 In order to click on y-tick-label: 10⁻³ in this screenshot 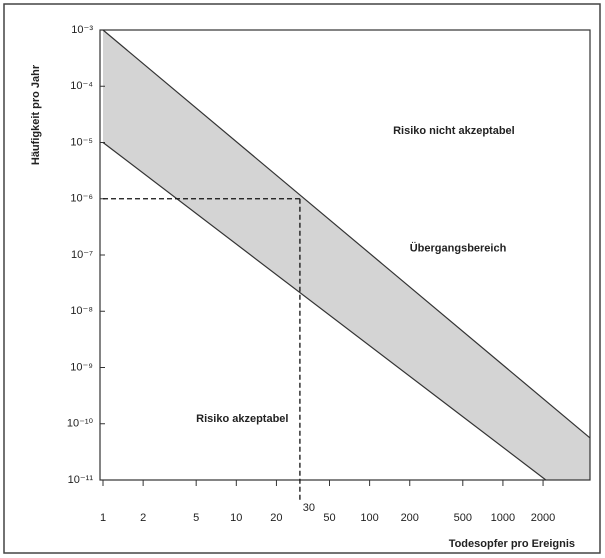, I will do `click(82, 30)`.